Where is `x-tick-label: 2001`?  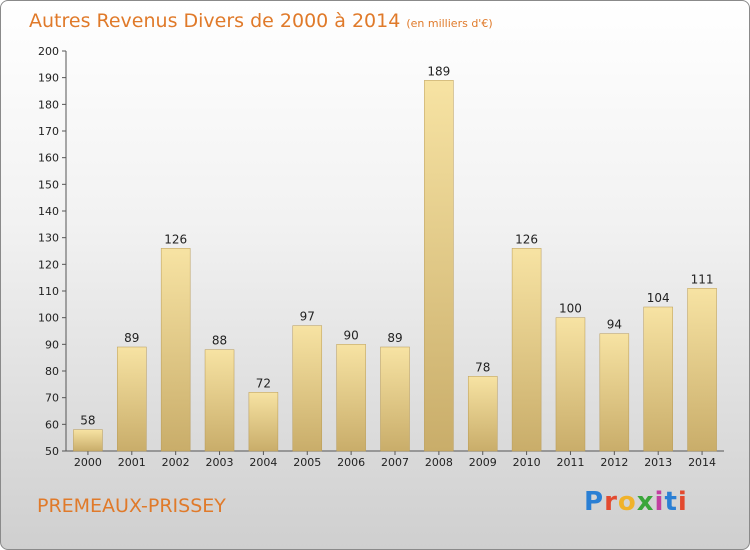
x-tick-label: 2001 is located at coordinates (132, 462).